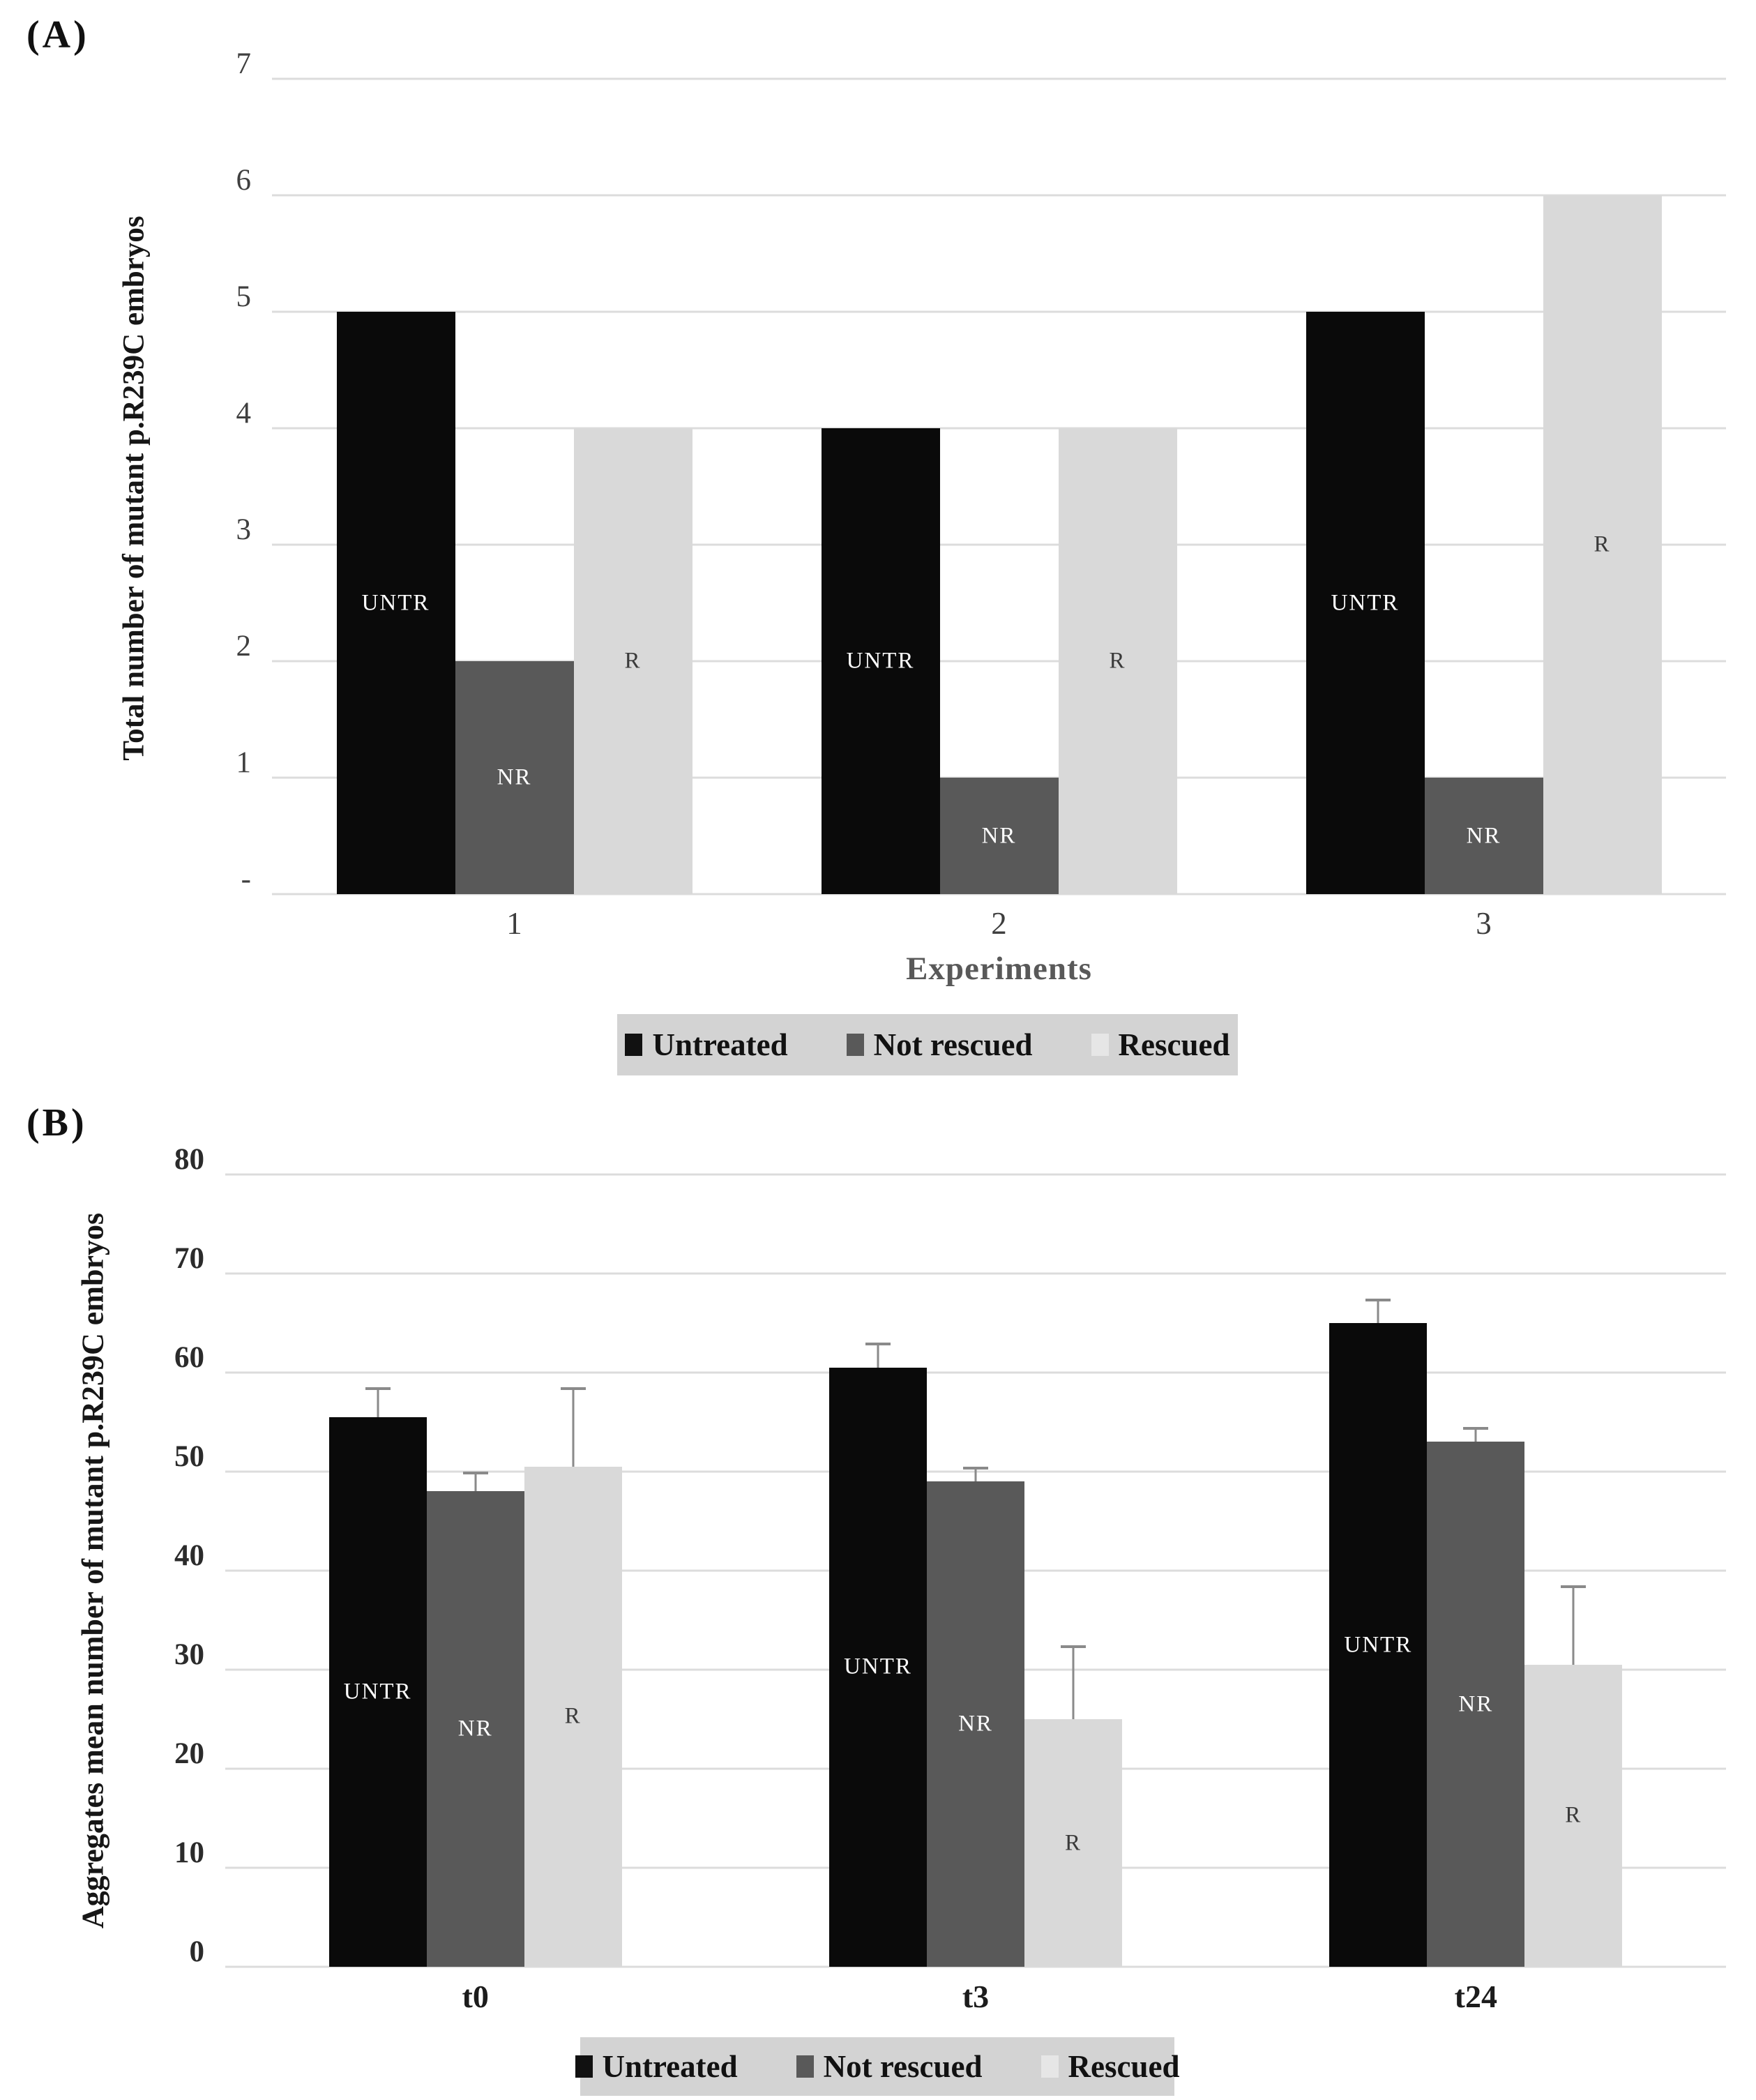 This screenshot has height=2100, width=1756. What do you see at coordinates (720, 1044) in the screenshot?
I see `legend-label: Untreated` at bounding box center [720, 1044].